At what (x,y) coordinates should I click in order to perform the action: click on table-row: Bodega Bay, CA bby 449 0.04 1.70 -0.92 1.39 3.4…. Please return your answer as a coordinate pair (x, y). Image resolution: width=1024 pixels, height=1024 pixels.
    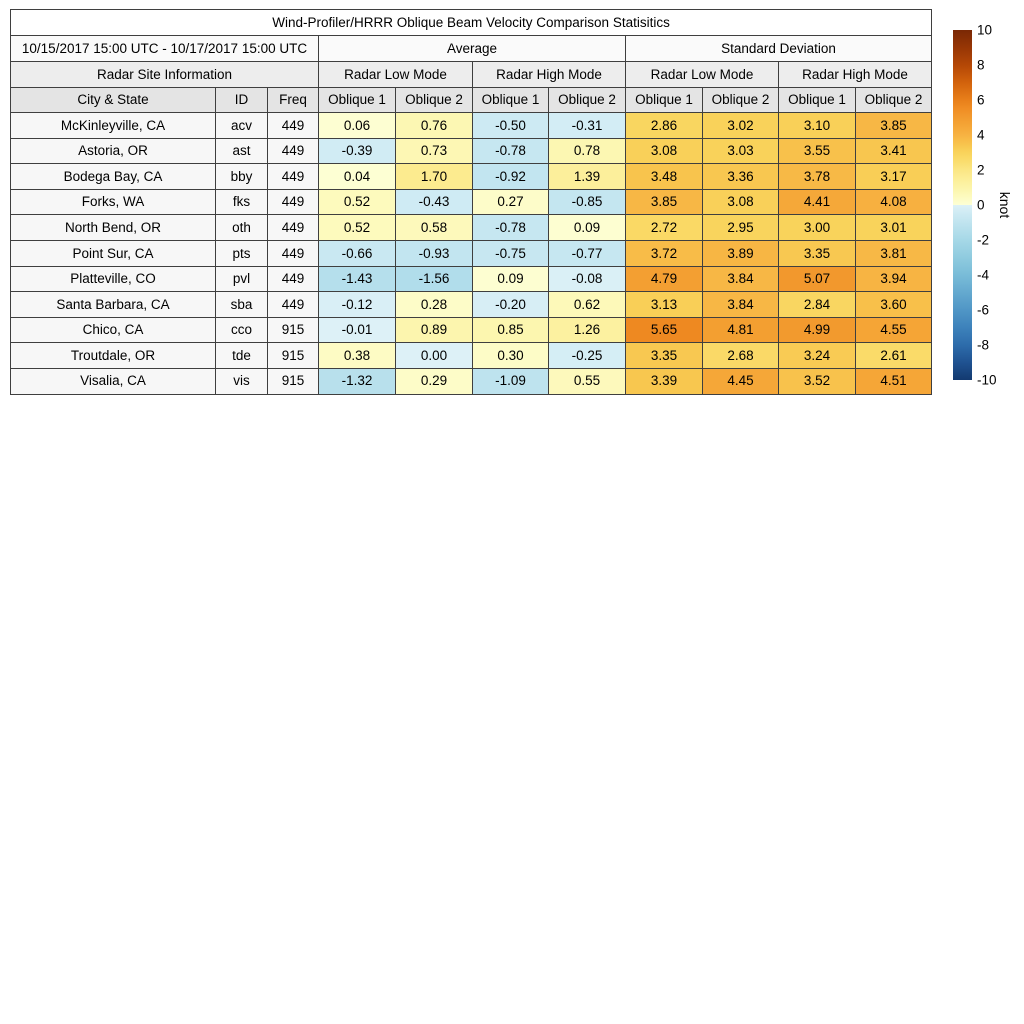
    Looking at the image, I should click on (471, 176).